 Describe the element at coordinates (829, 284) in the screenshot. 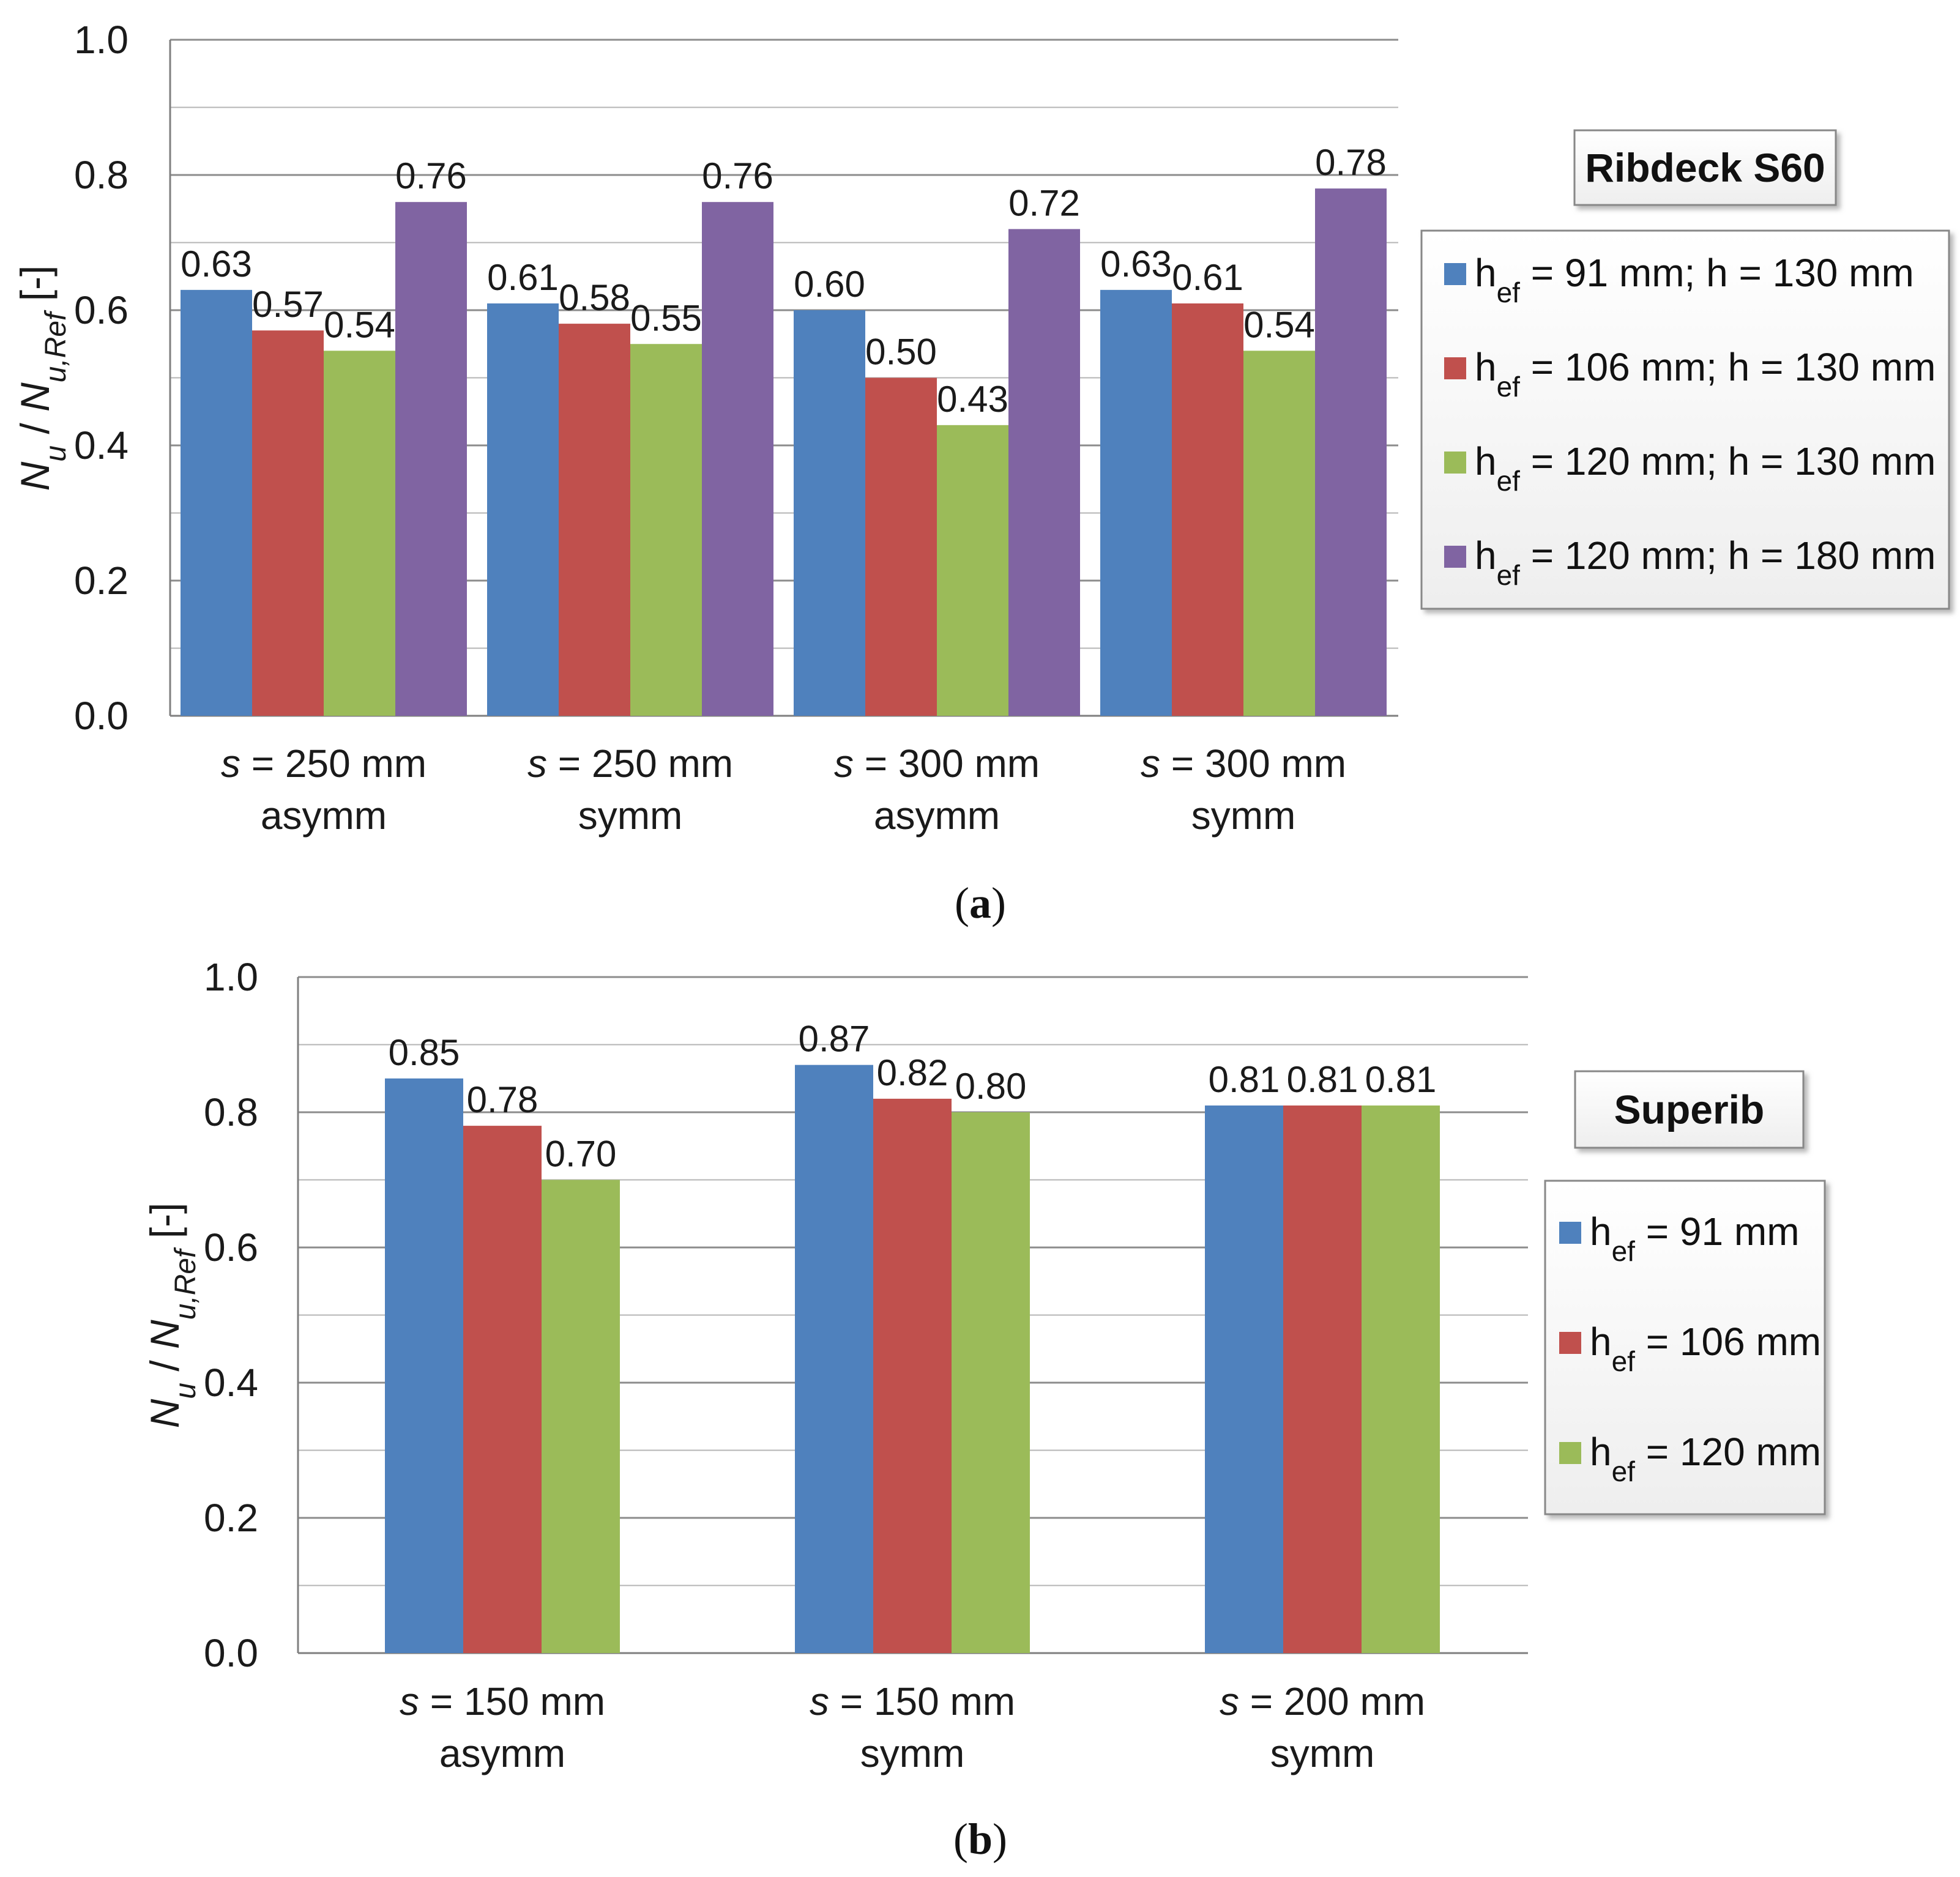

I see `data-label: 0.60` at that location.